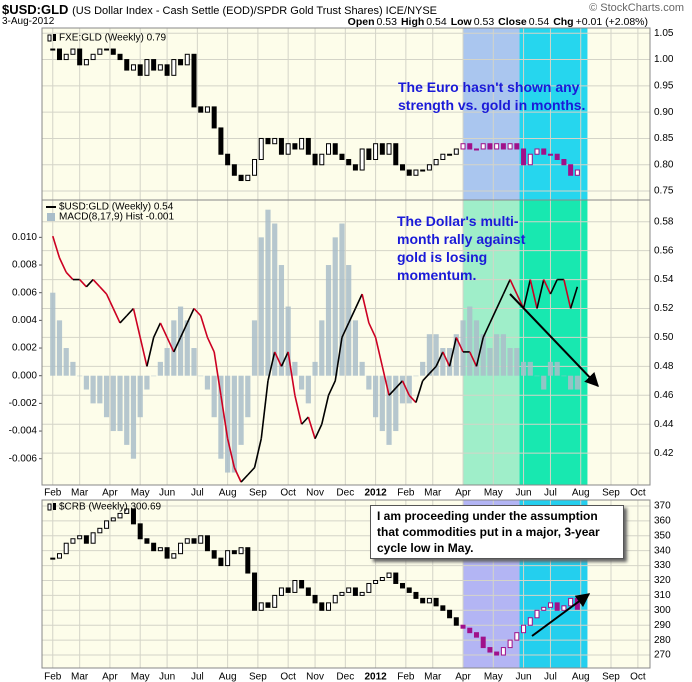  Describe the element at coordinates (110, 507) in the screenshot. I see `legend-label: $CRB (Weekly) 300.69` at that location.